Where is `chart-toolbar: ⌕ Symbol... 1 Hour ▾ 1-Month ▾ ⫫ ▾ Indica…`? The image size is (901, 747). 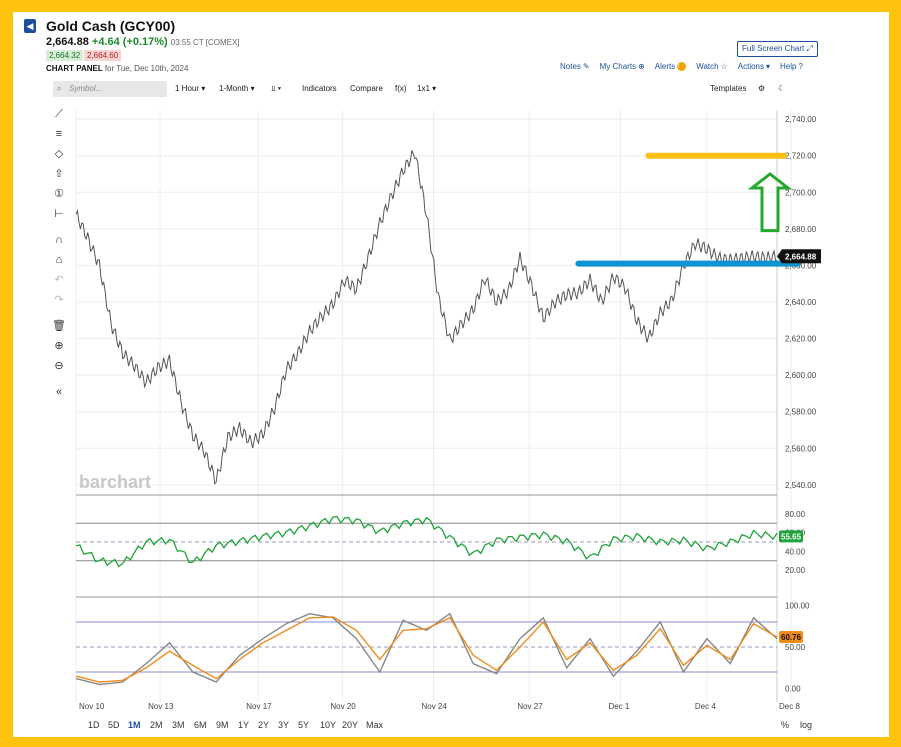 chart-toolbar: ⌕ Symbol... 1 Hour ▾ 1-Month ▾ ⫫ ▾ Indica… is located at coordinates (471, 90).